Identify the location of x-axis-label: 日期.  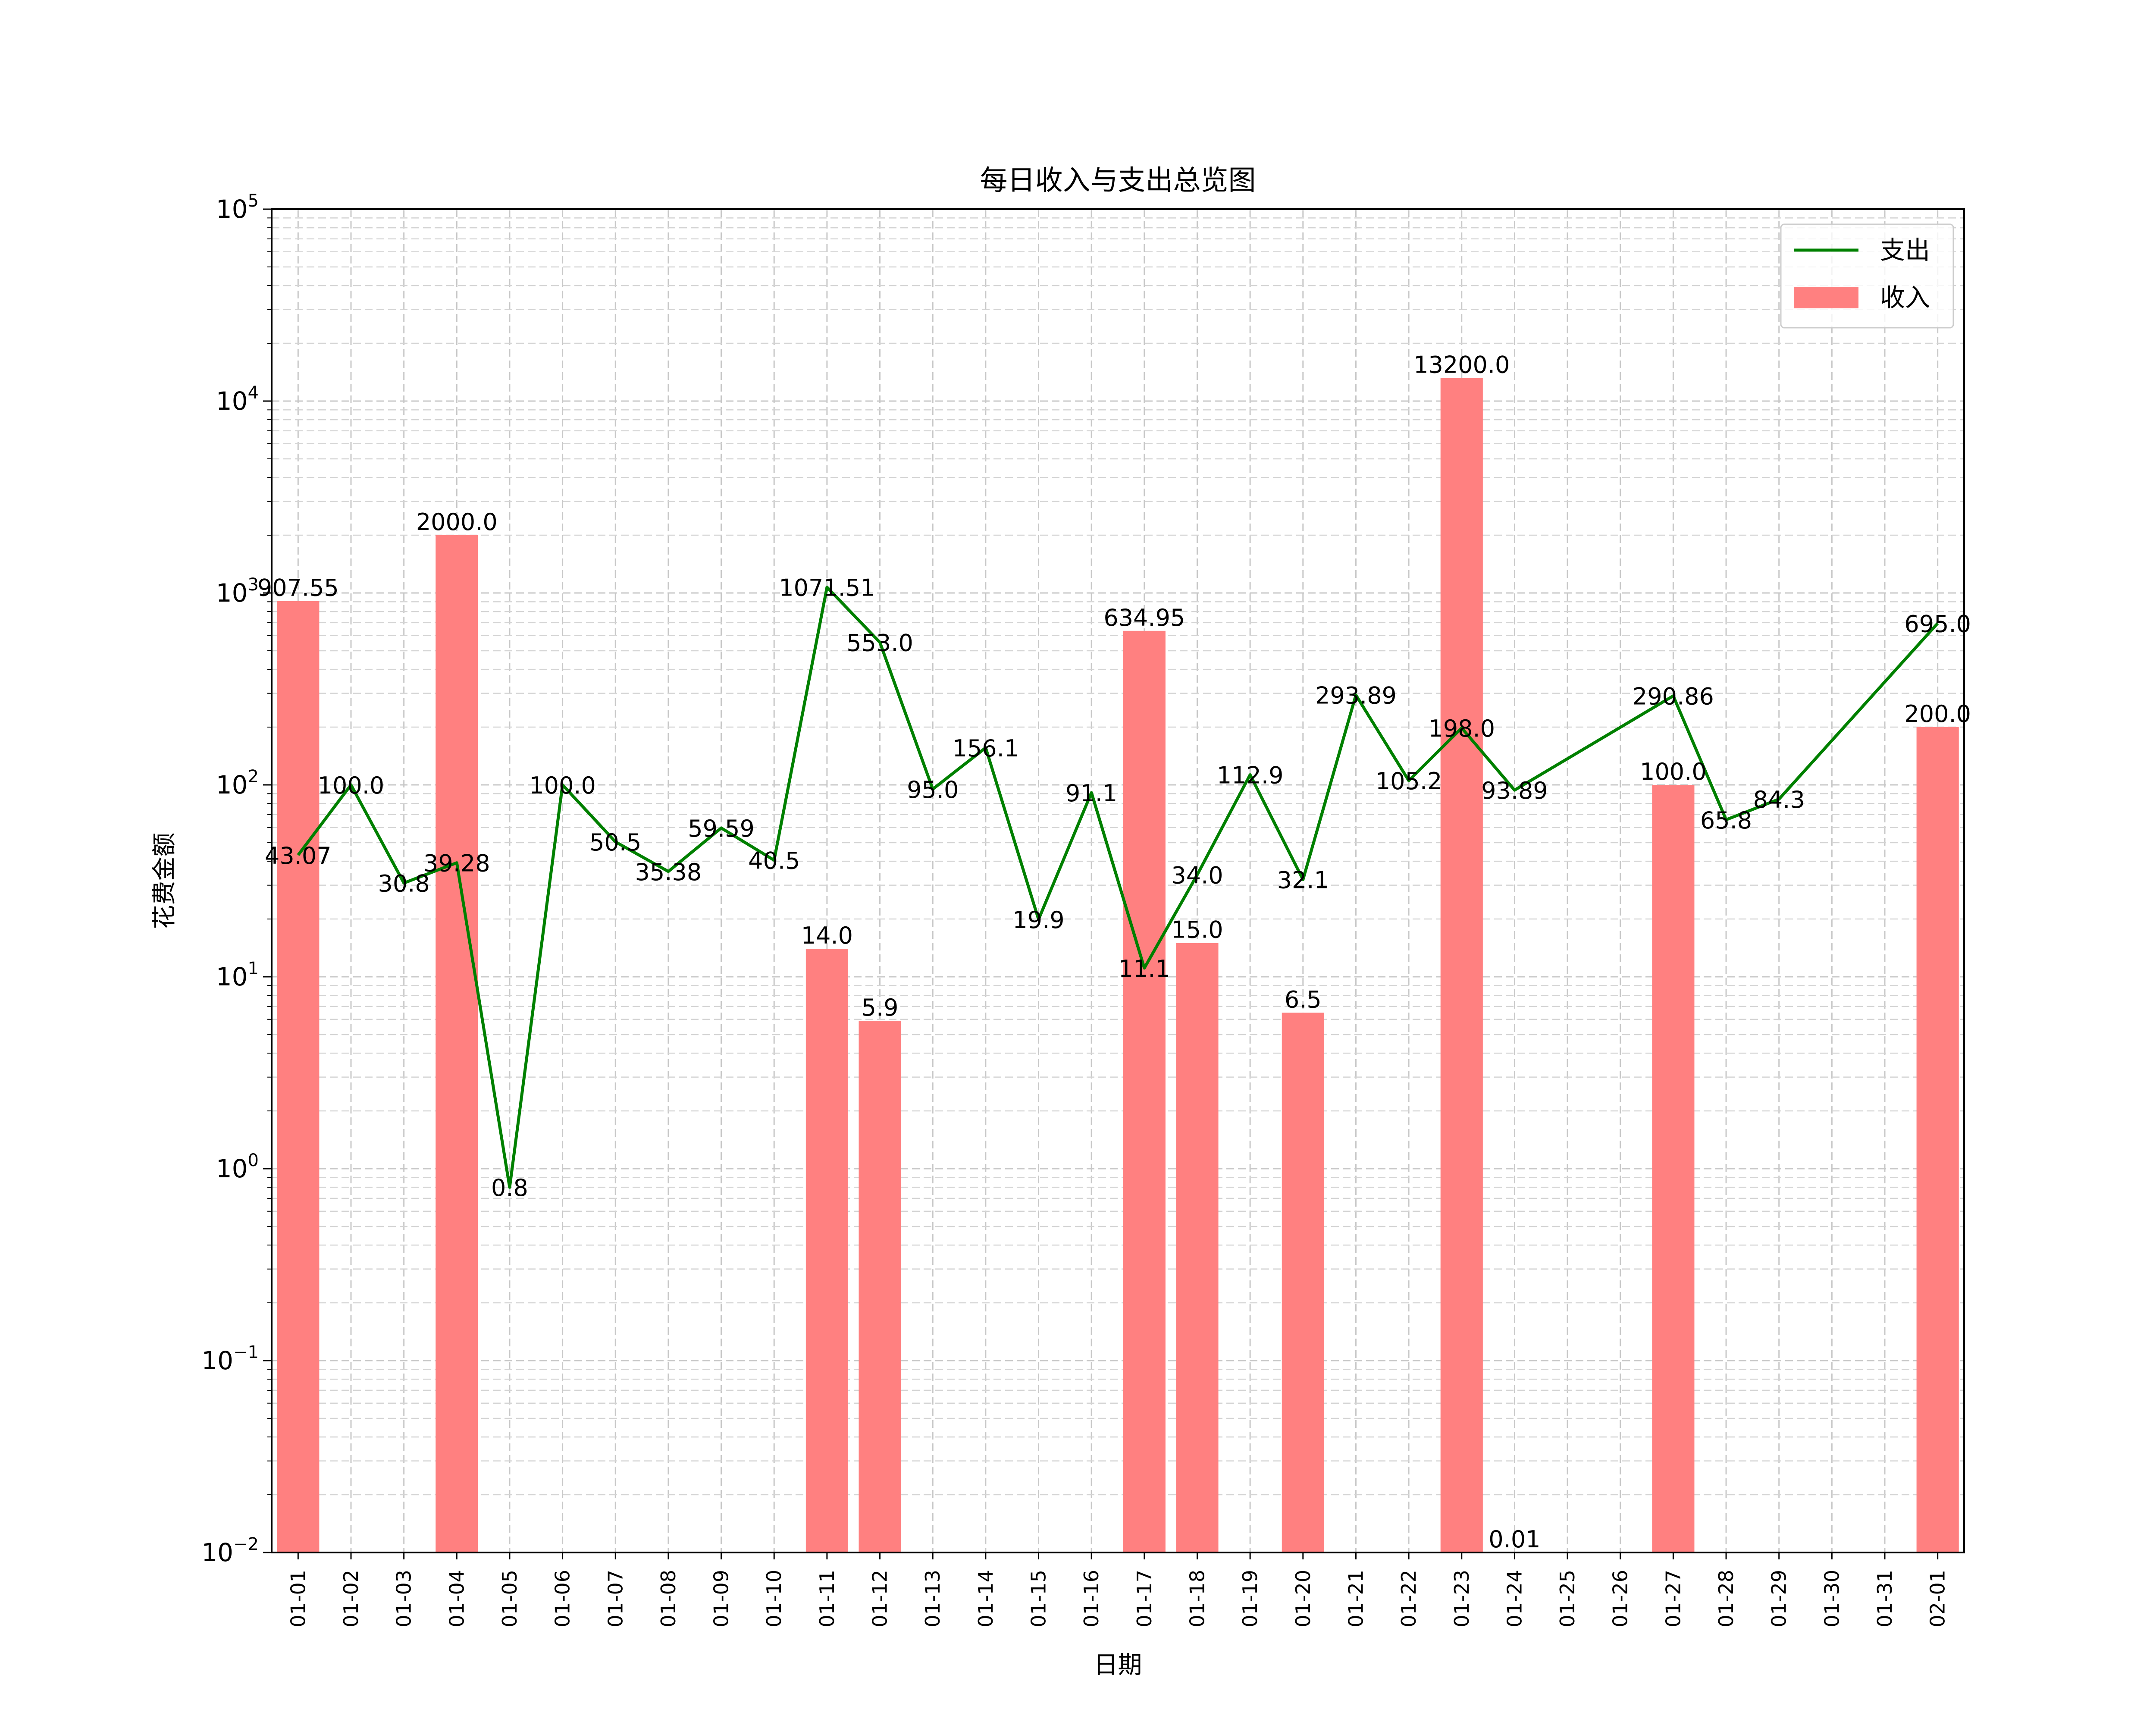
(1118, 1665).